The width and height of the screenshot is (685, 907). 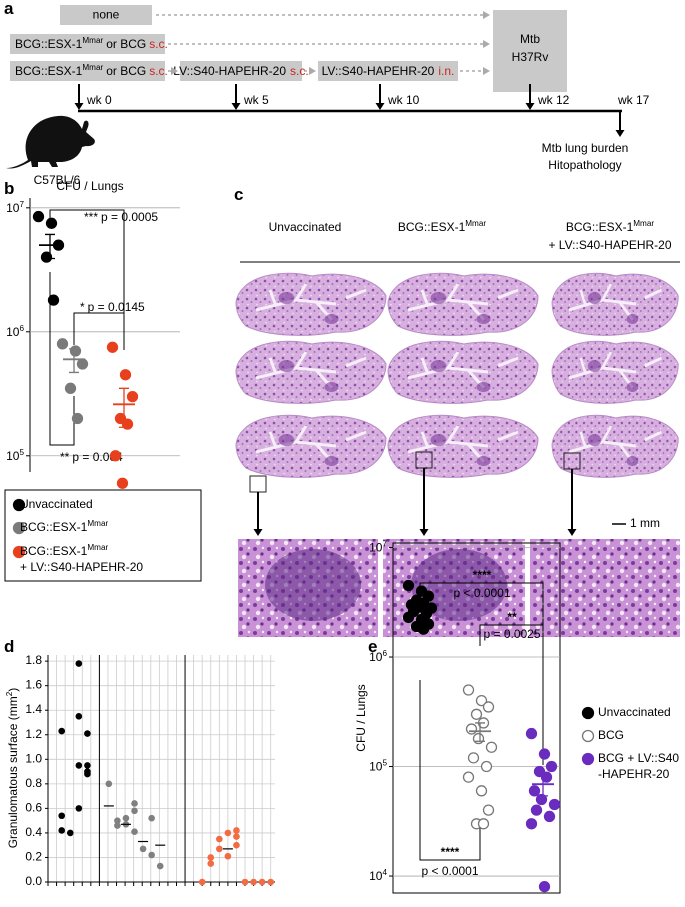 I want to click on panel-label: e, so click(x=372, y=646).